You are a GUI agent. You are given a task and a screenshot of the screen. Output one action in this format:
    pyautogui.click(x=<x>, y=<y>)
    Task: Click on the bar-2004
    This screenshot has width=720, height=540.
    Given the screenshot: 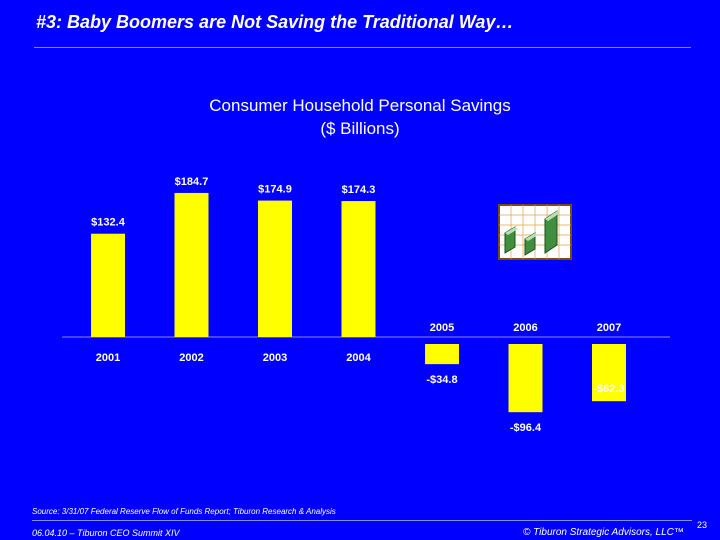 What is the action you would take?
    pyautogui.click(x=358, y=269)
    